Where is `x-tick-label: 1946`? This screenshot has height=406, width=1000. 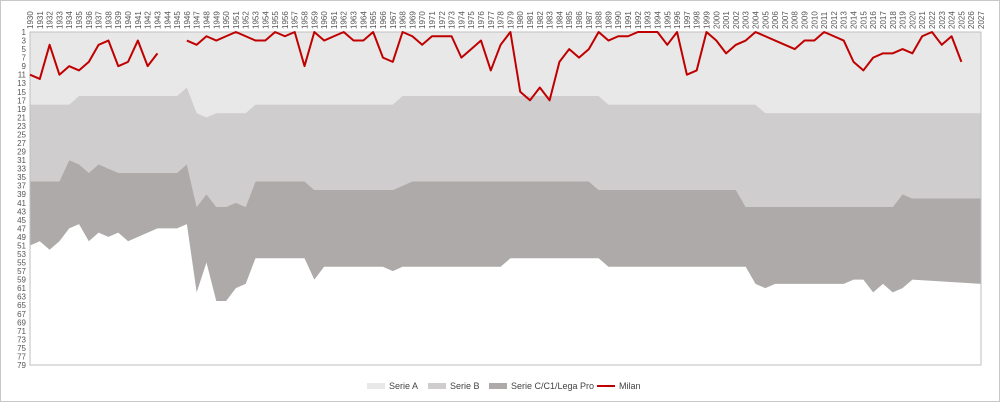
x-tick-label: 1946 is located at coordinates (187, 20).